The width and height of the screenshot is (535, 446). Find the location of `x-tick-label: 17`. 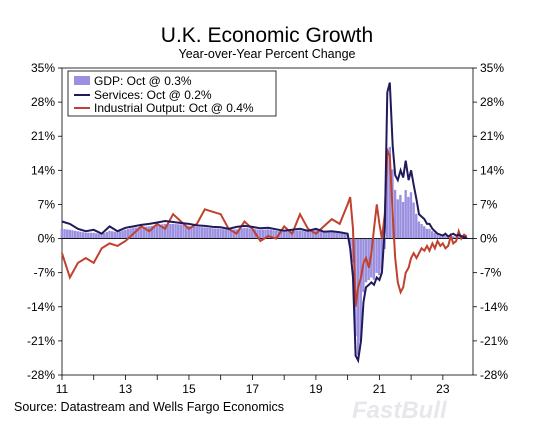

x-tick-label: 17 is located at coordinates (253, 389).